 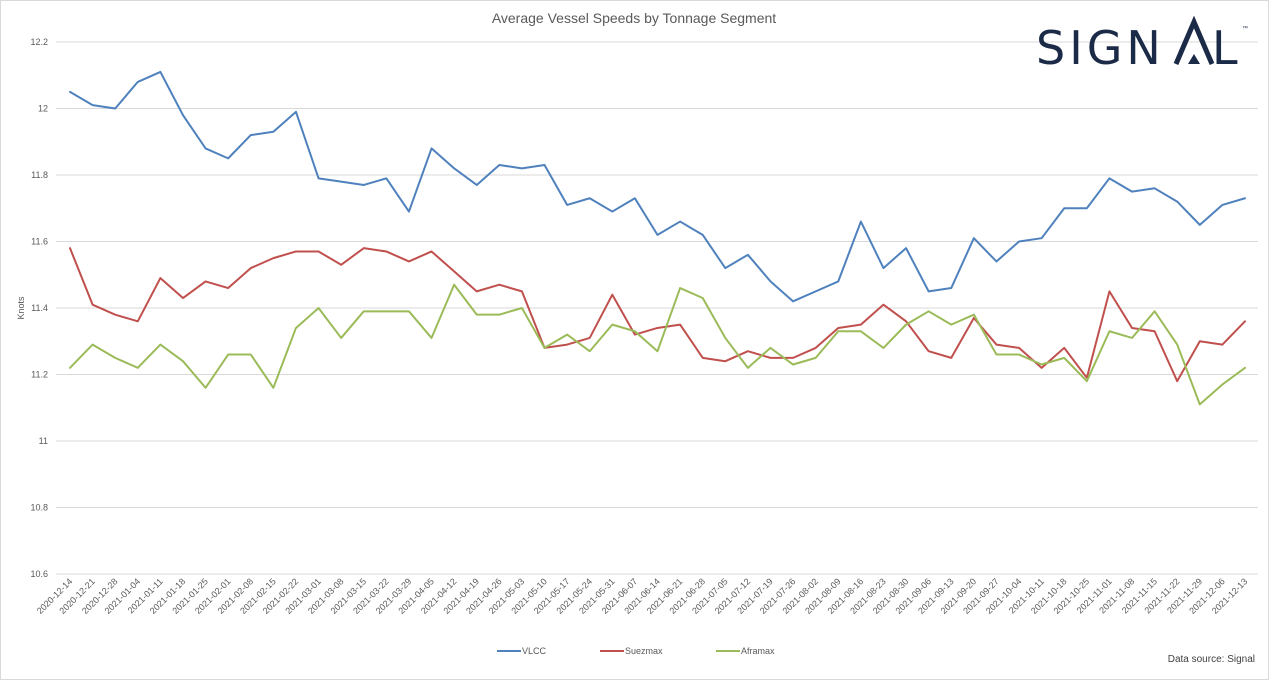 I want to click on legend: VLCC Suezmax Aframax, so click(x=636, y=651).